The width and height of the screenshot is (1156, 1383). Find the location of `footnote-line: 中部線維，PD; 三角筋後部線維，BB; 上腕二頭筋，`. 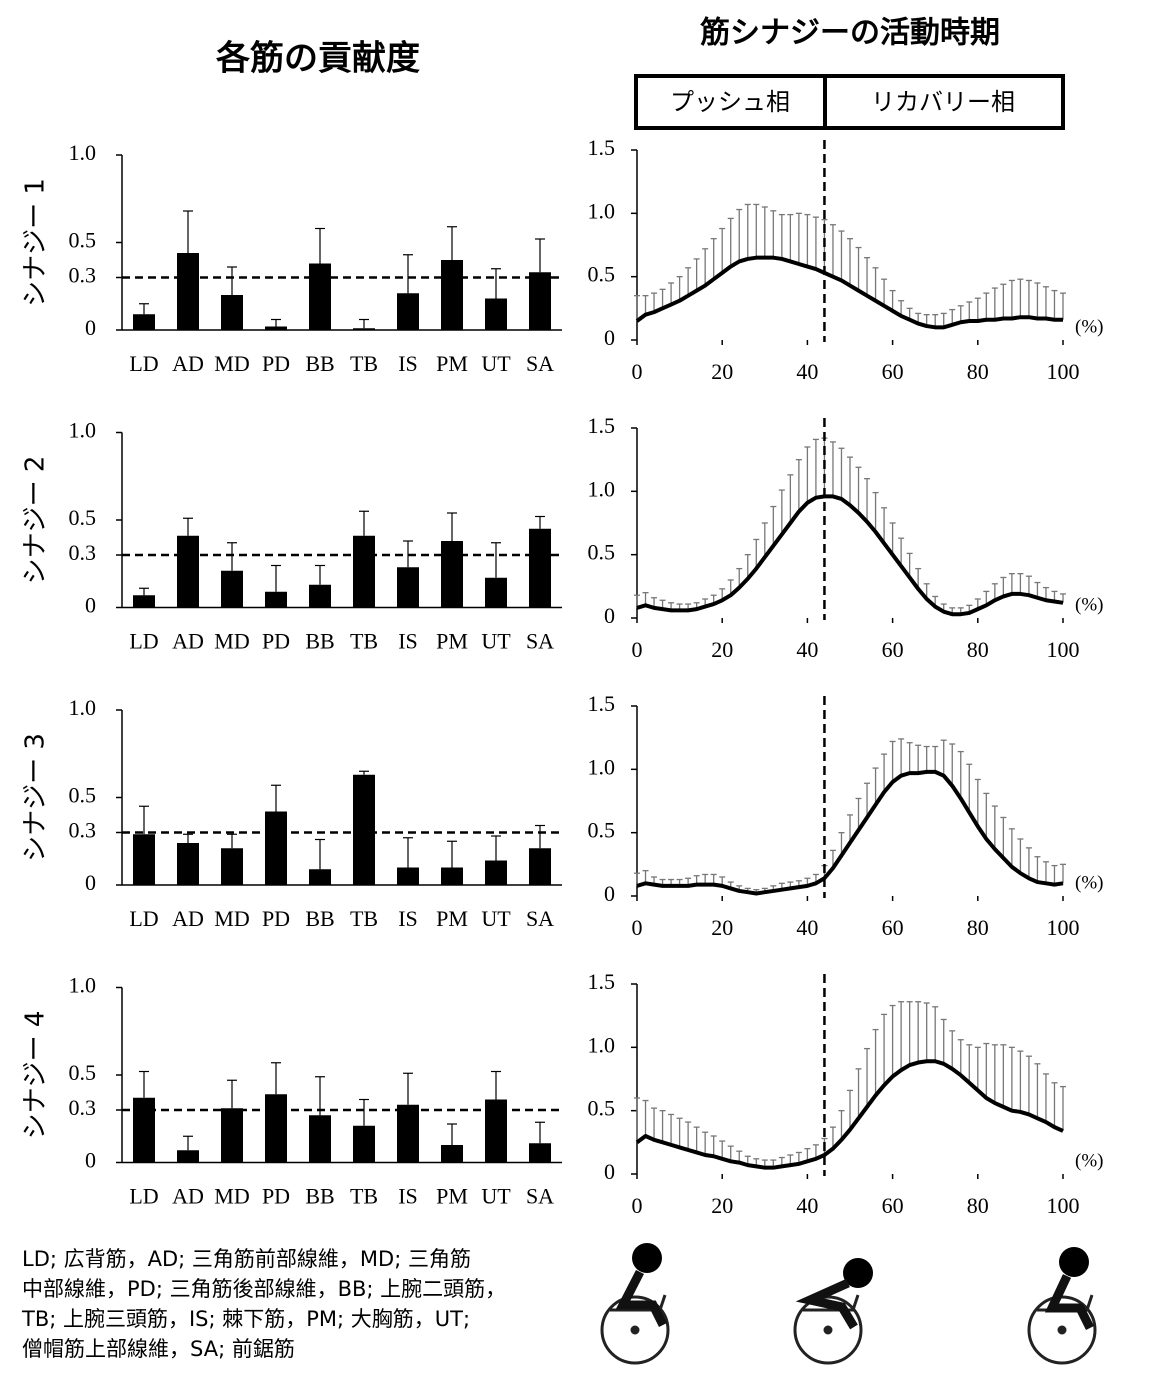

footnote-line: 中部線維，PD; 三角筋後部線維，BB; 上腕二頭筋， is located at coordinates (264, 1289).